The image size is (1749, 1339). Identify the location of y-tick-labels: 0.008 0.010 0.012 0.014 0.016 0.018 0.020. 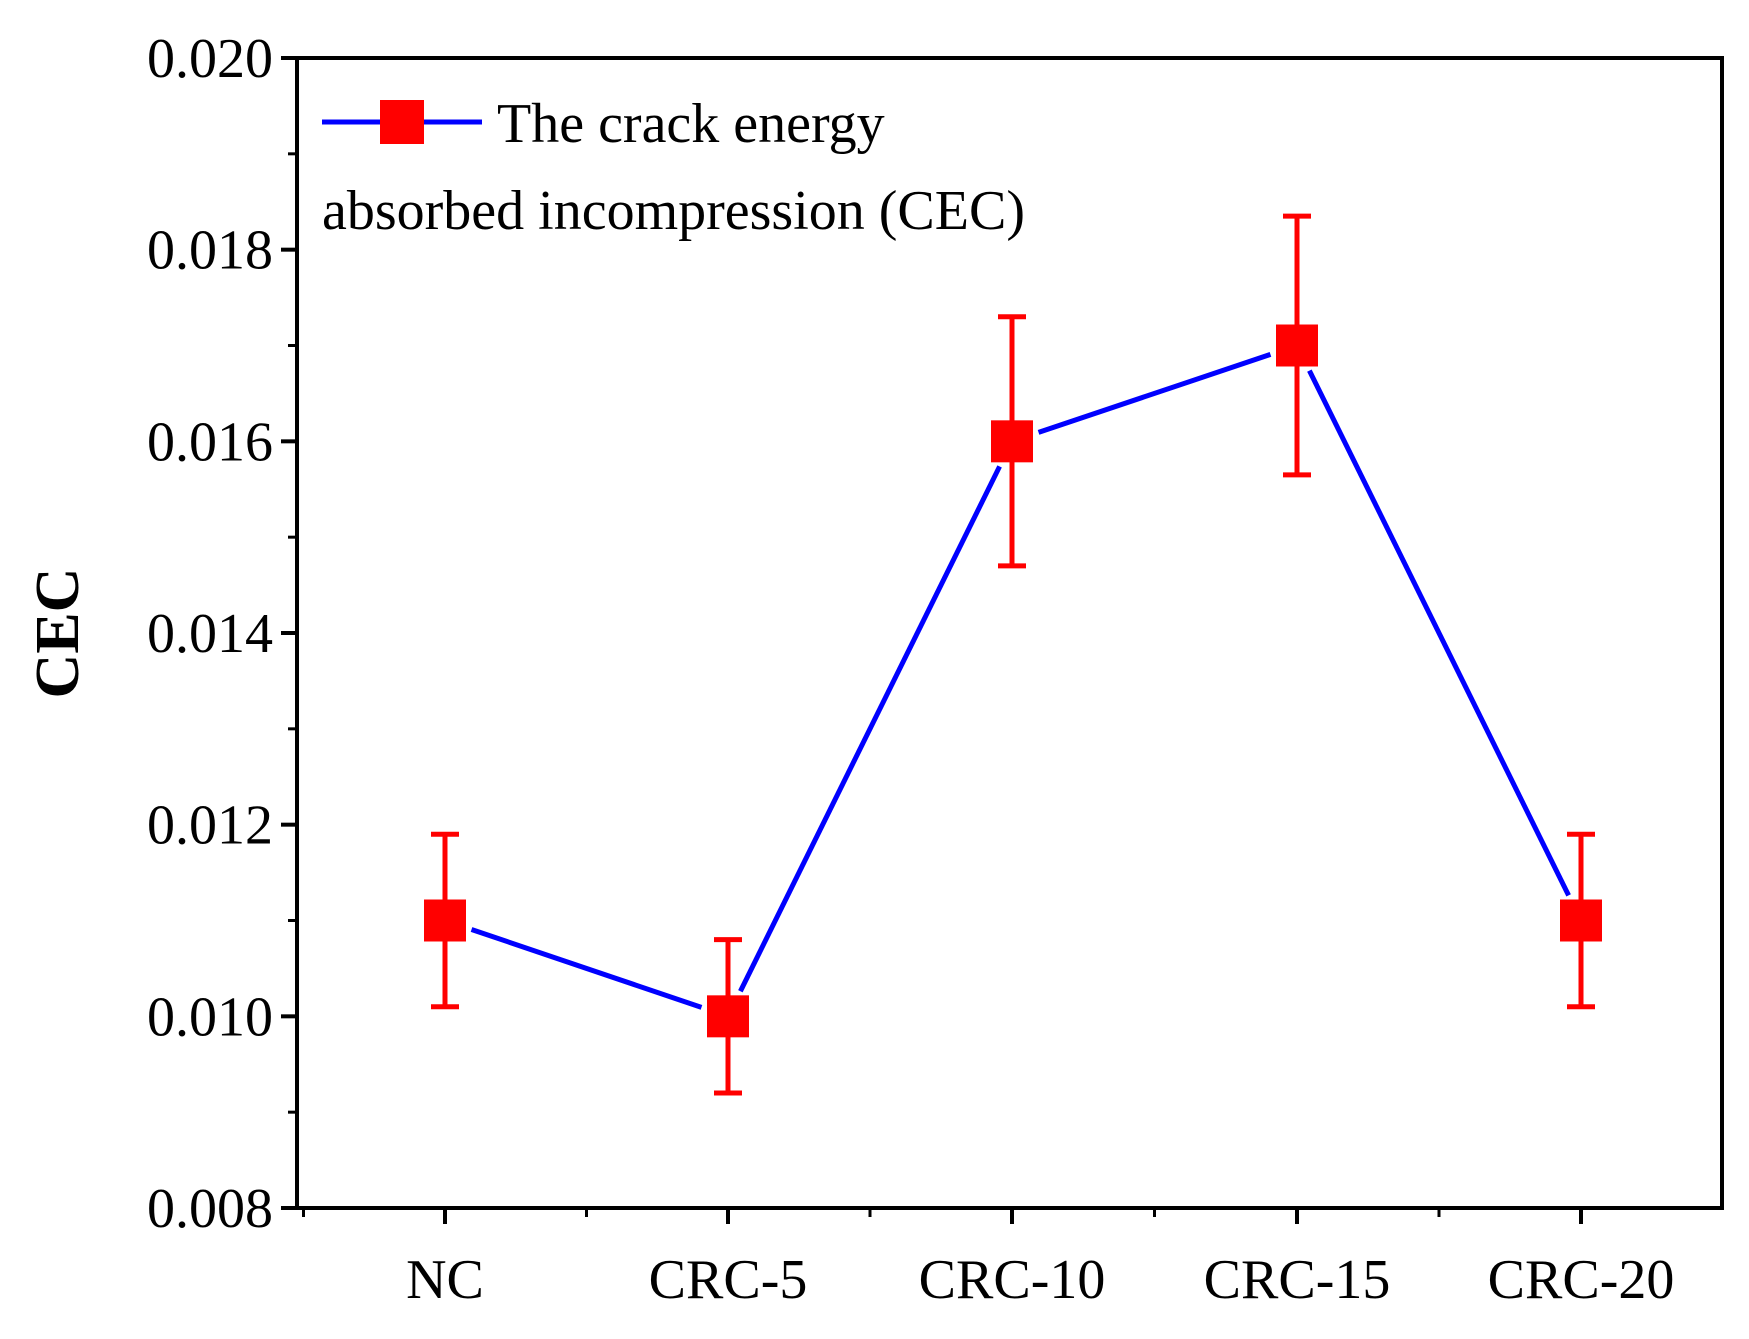
(210, 634).